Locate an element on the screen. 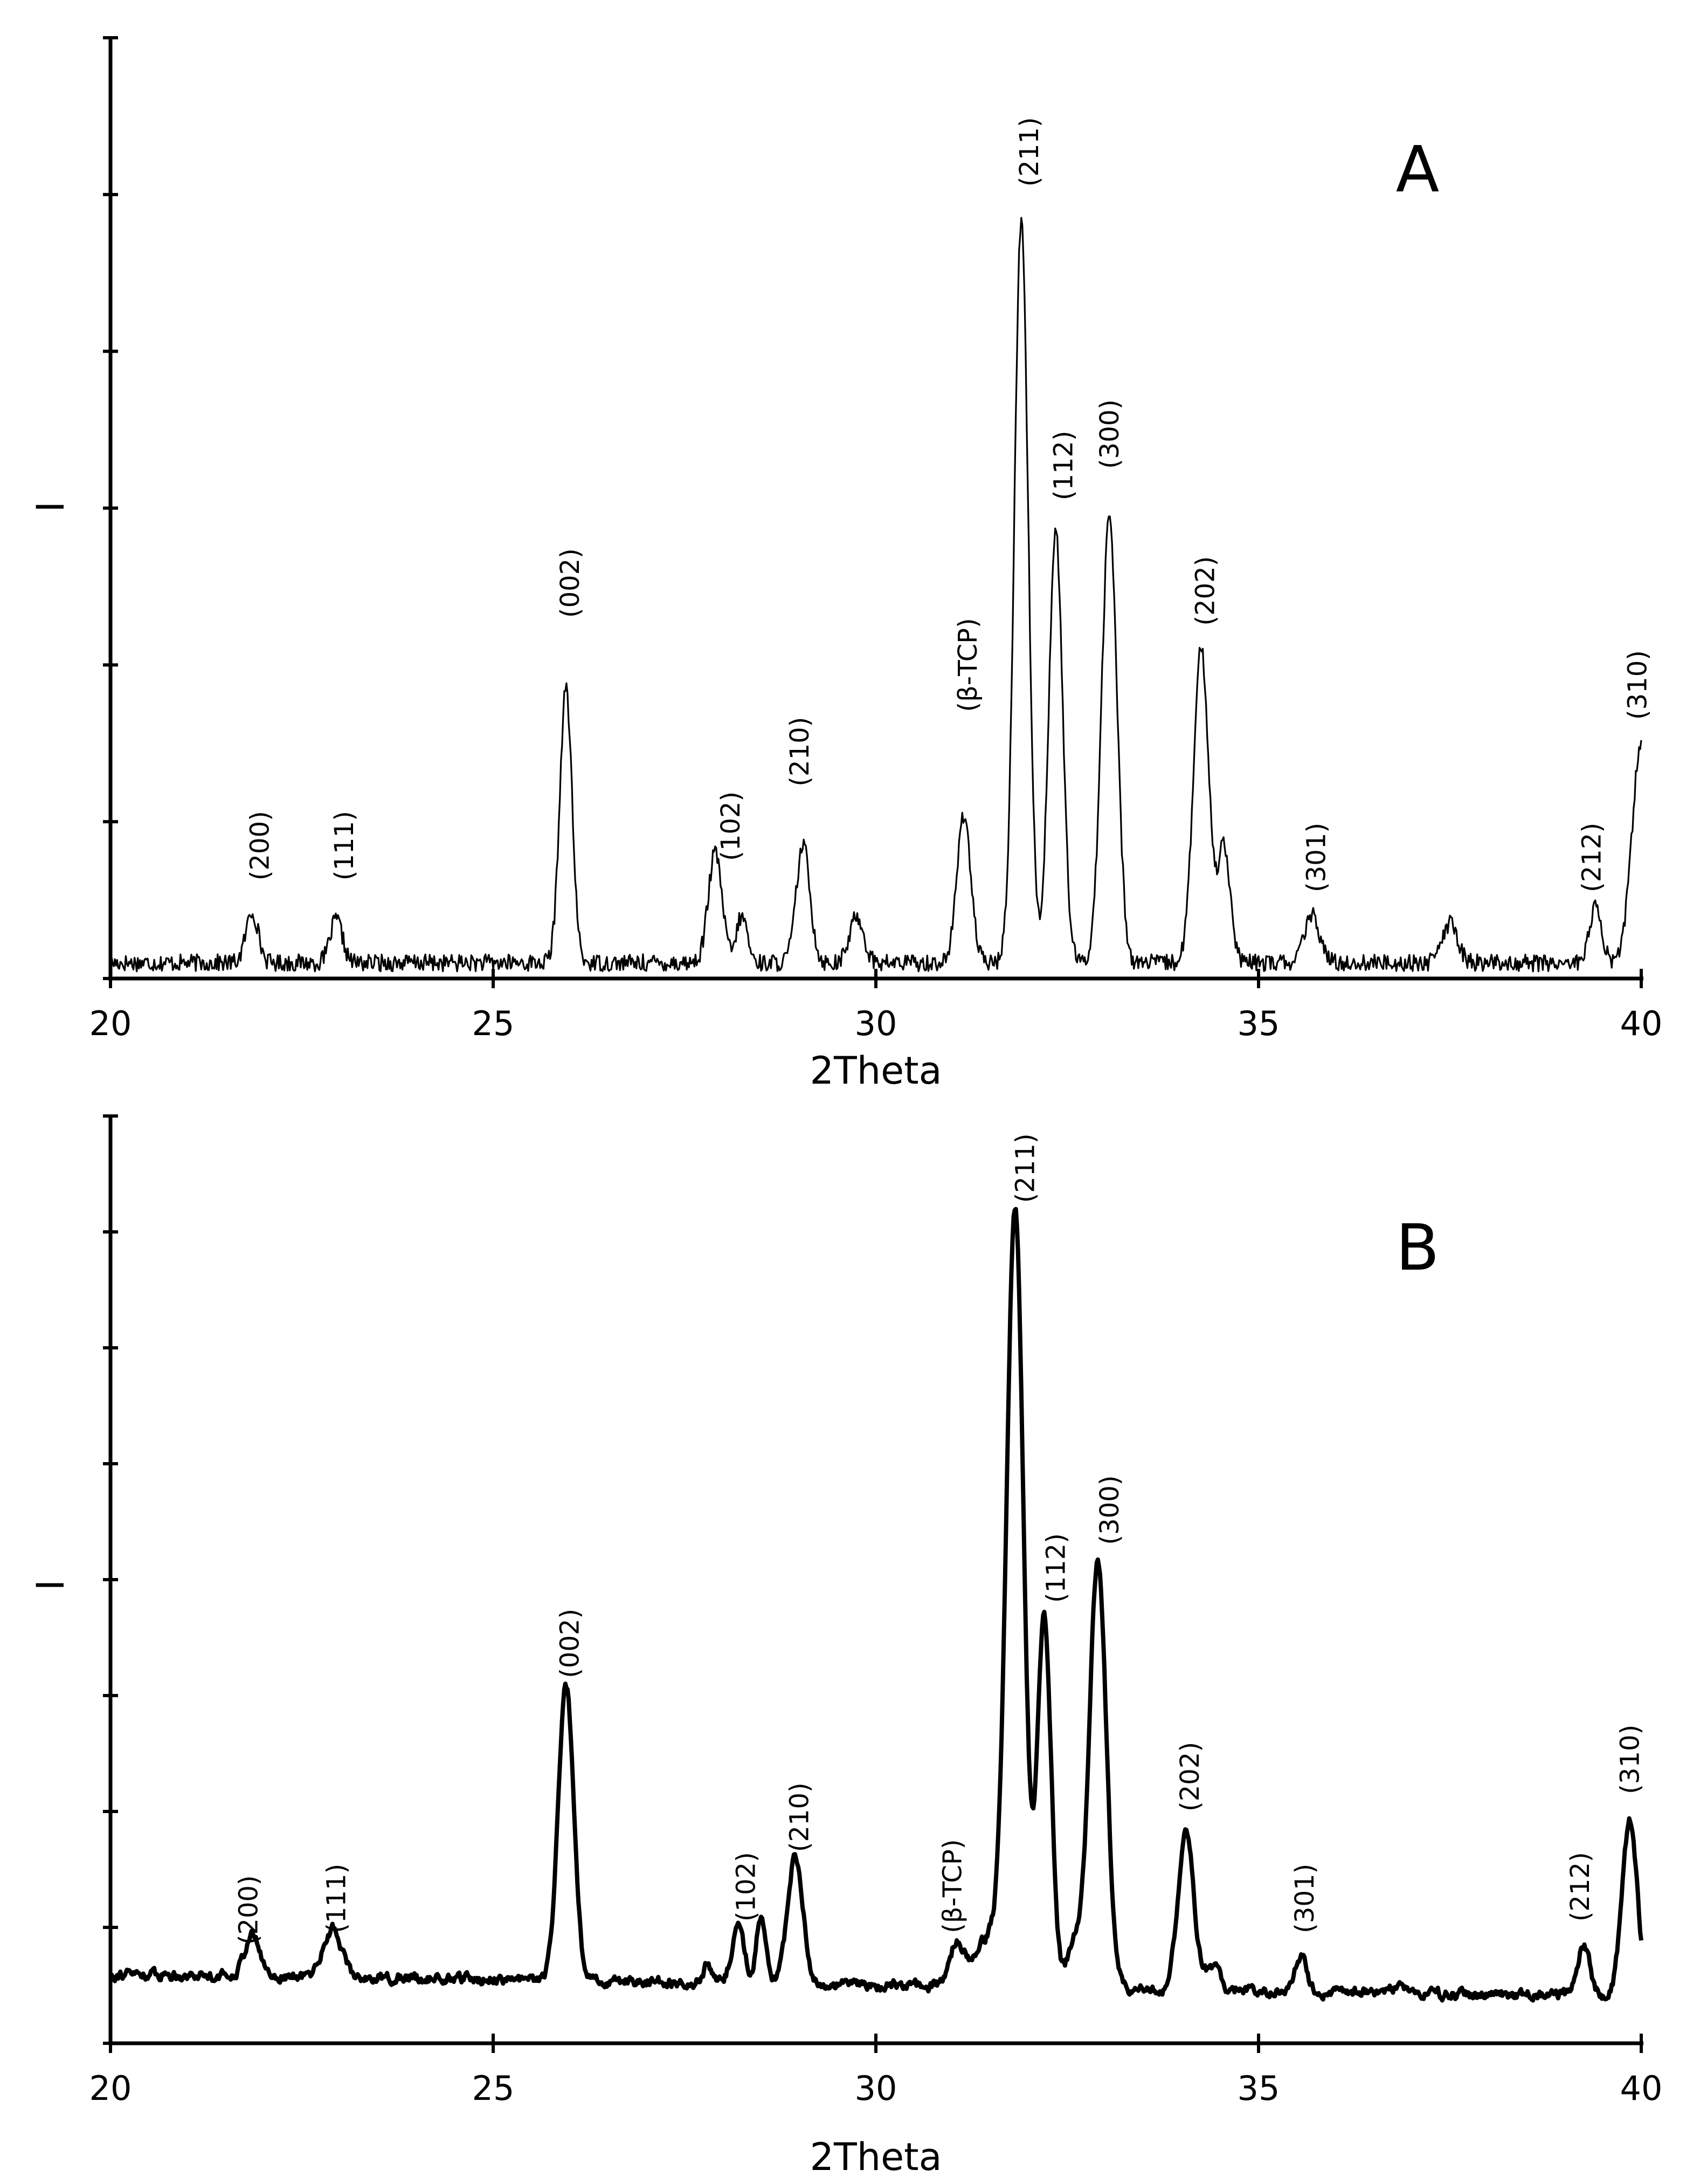  panel-label: A is located at coordinates (1418, 169).